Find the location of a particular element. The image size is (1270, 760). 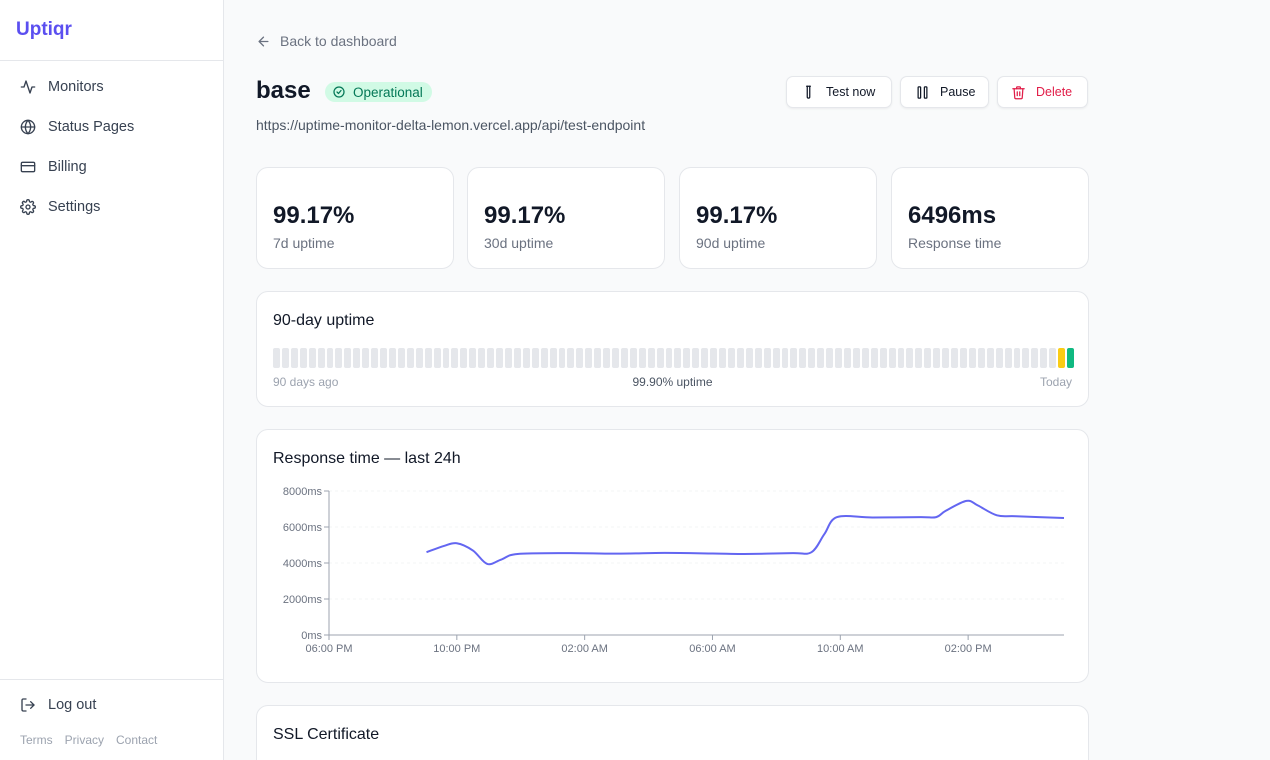

test-now-button: Test now is located at coordinates (839, 92).